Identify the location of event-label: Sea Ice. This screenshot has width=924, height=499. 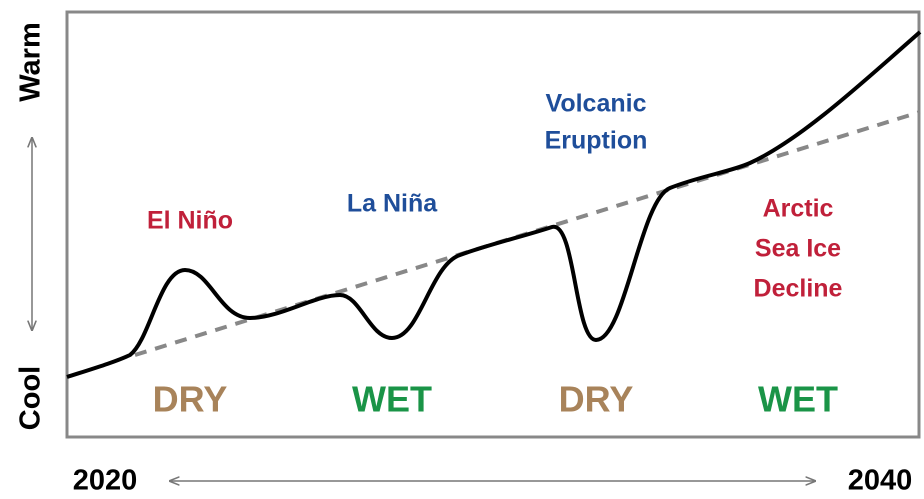
(798, 249).